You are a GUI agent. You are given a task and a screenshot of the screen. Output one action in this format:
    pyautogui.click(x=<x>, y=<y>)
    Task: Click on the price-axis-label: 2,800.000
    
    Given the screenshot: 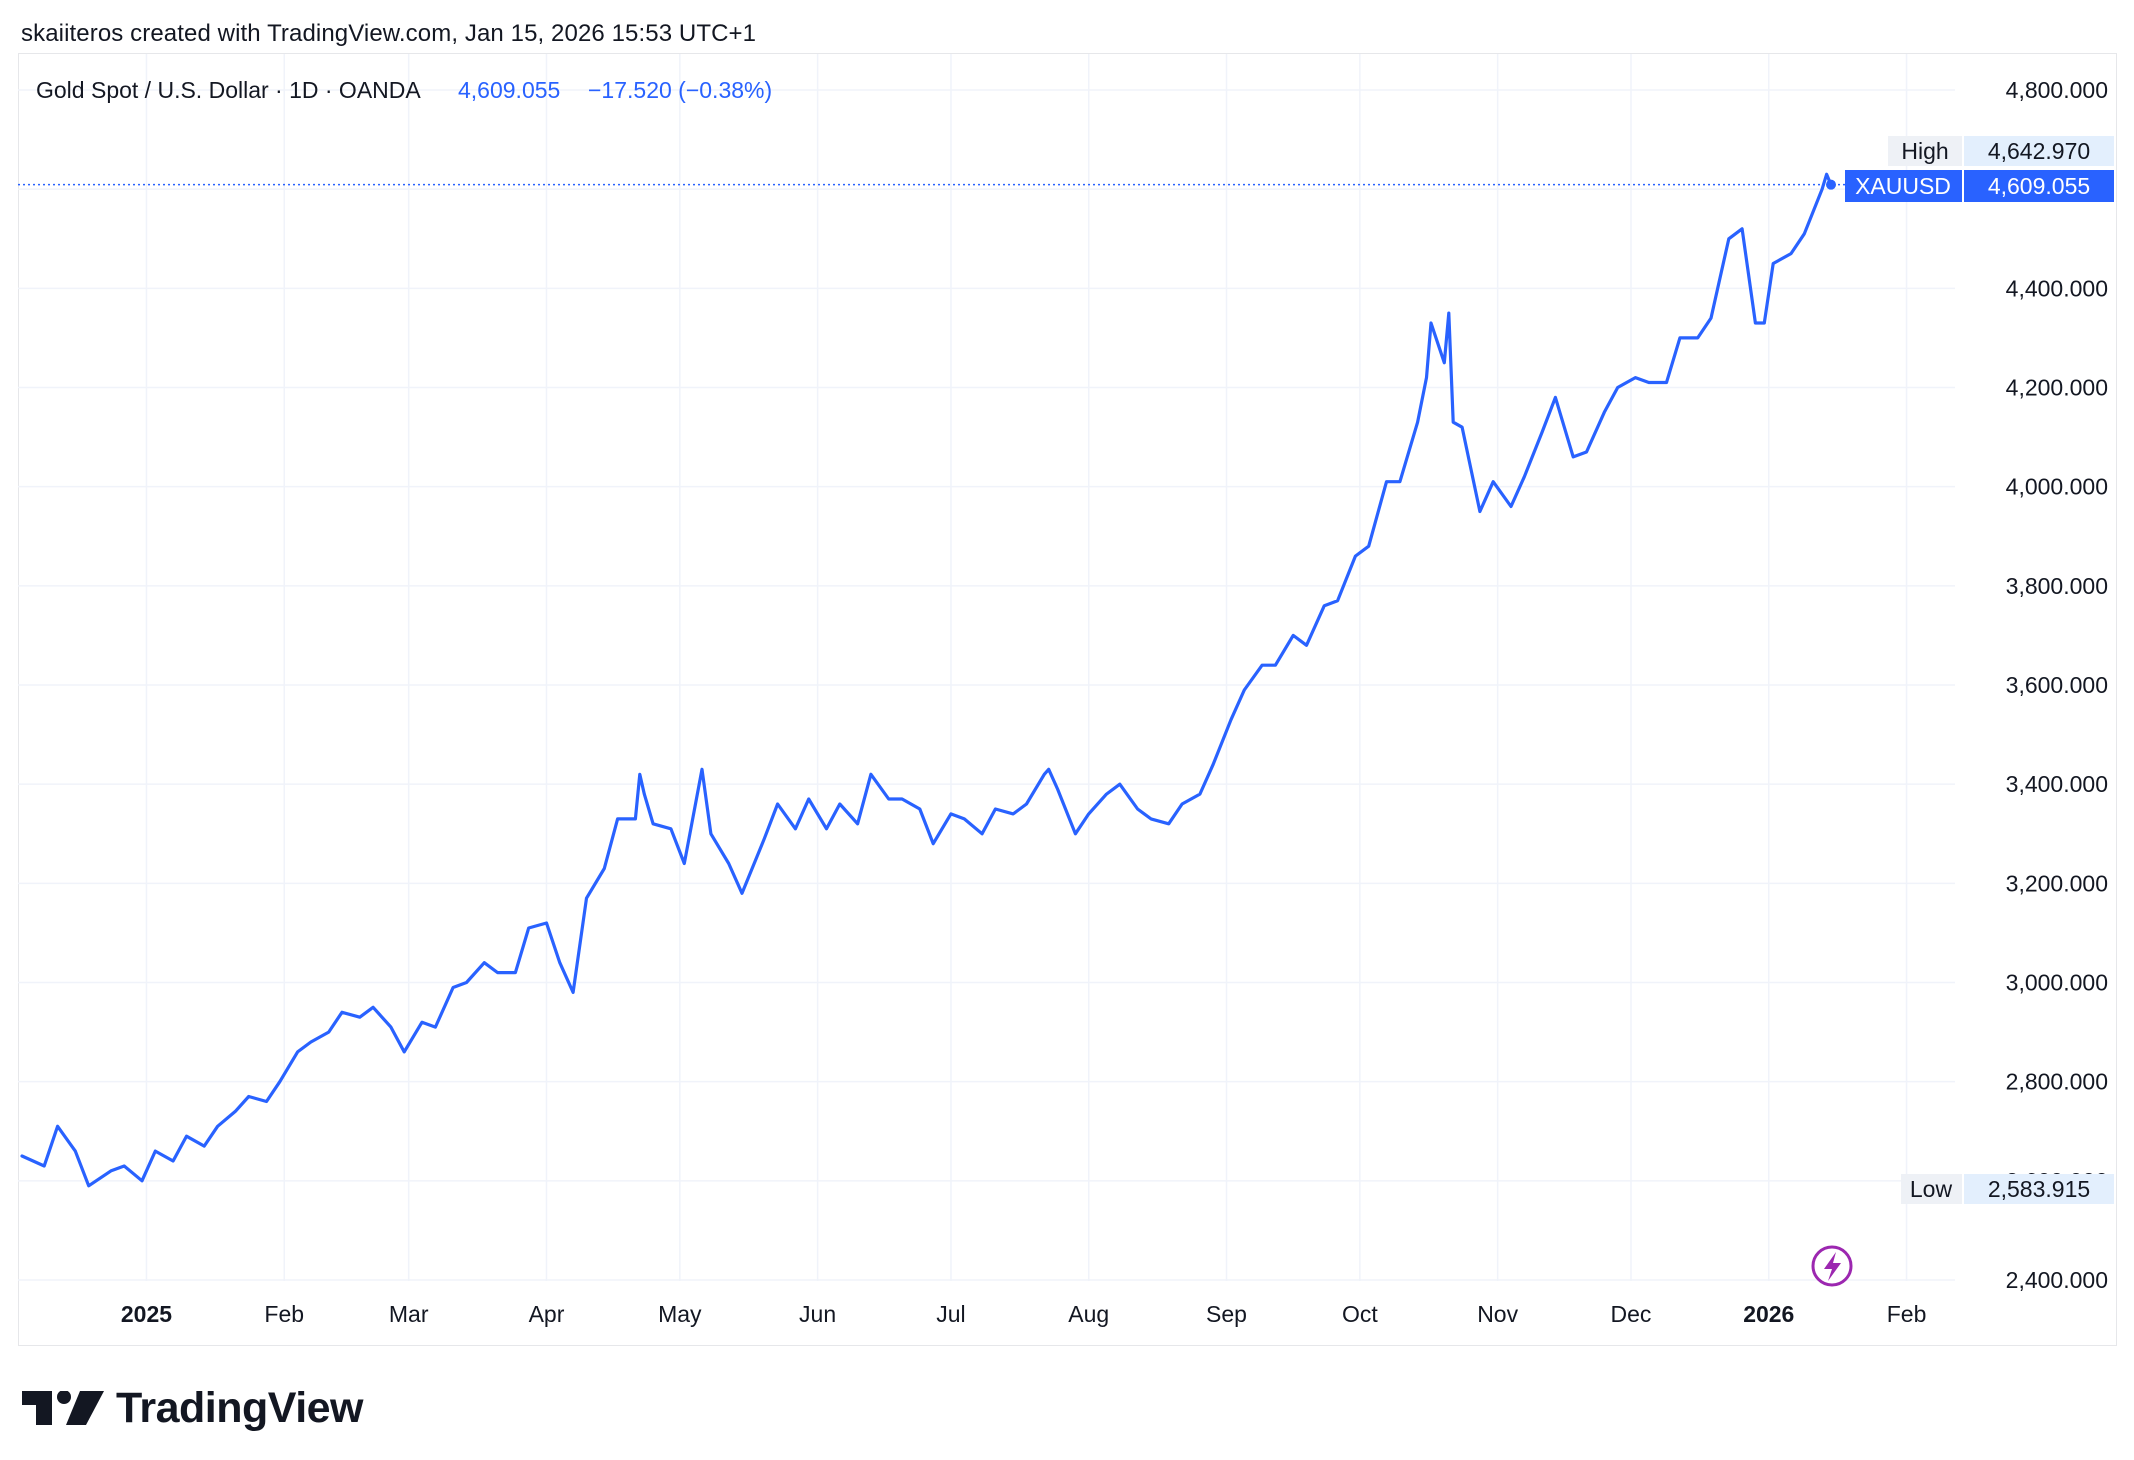 What is the action you would take?
    pyautogui.click(x=2057, y=1082)
    